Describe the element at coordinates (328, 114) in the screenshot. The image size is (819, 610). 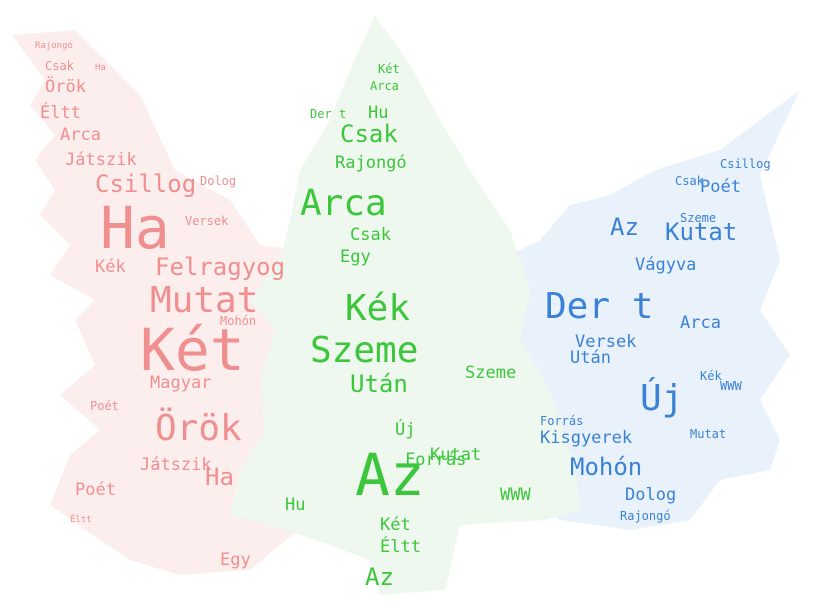
I see `green-tree-word: Der t` at that location.